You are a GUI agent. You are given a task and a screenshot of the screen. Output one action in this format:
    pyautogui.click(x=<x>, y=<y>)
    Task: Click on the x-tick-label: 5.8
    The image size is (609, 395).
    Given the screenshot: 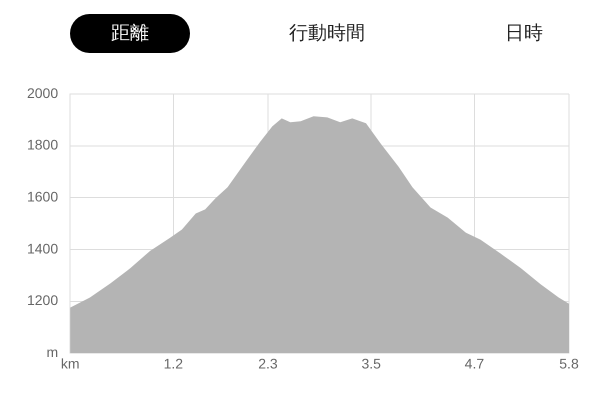 What is the action you would take?
    pyautogui.click(x=569, y=363)
    